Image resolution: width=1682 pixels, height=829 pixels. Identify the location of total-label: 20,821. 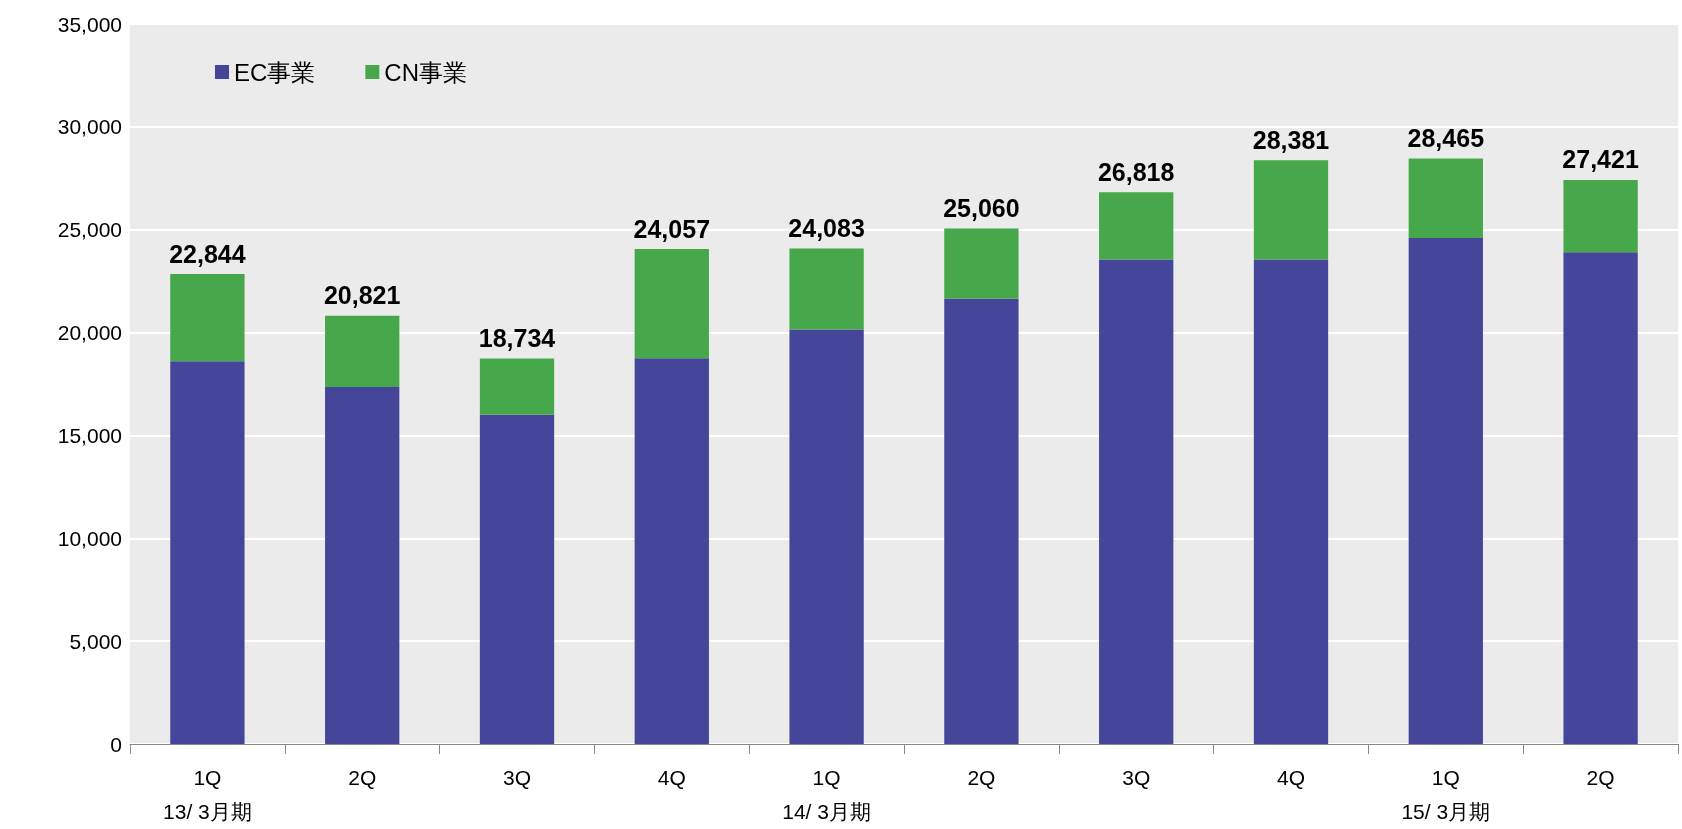
(362, 295).